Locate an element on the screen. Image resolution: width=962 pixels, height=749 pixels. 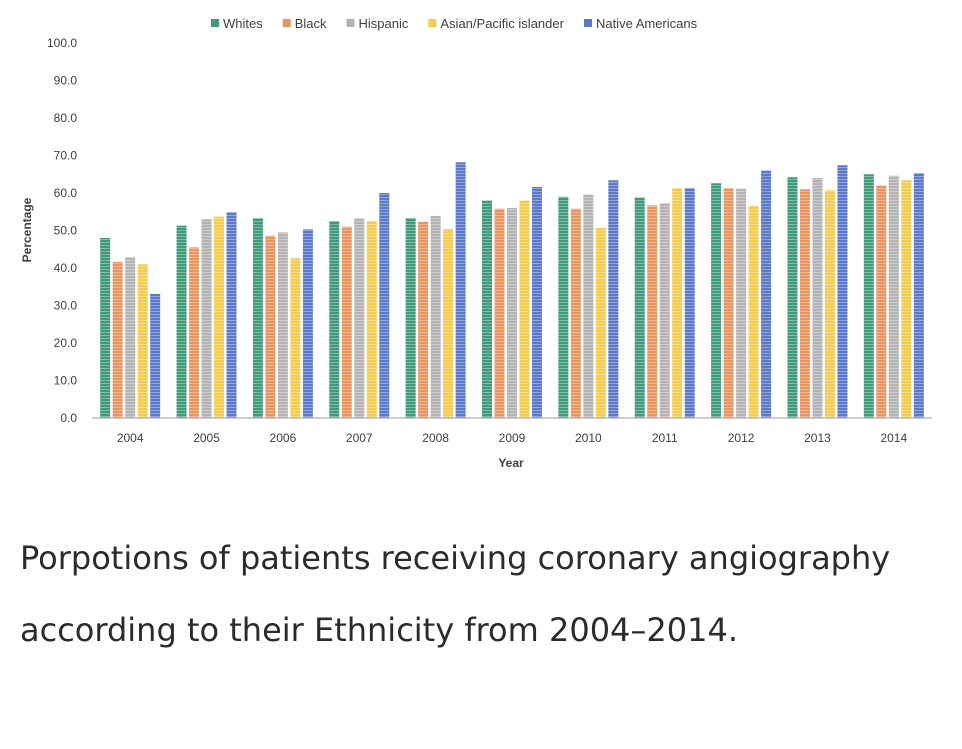
bar-hispanic-2008 is located at coordinates (435, 316).